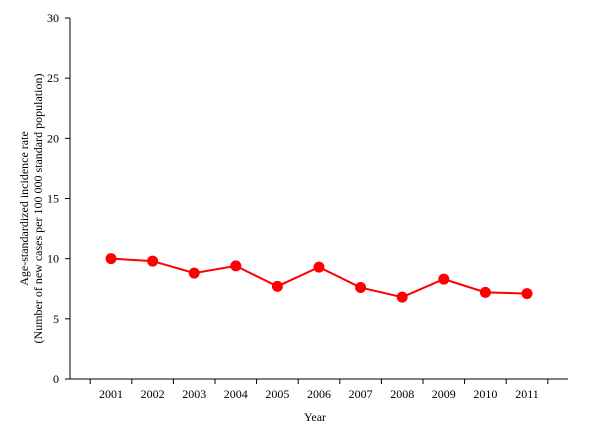 This screenshot has width=589, height=442. I want to click on x-tick-label: 2003, so click(194, 394).